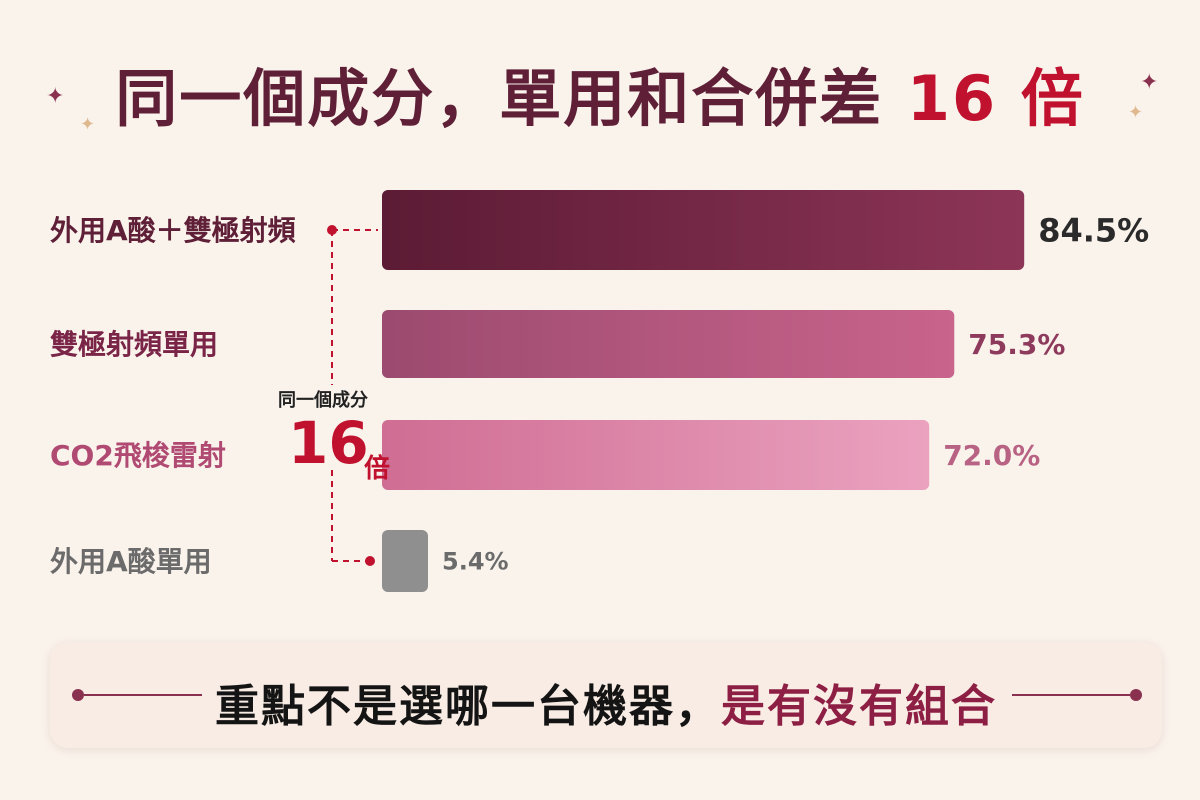  I want to click on footer-line-right, so click(1071, 695).